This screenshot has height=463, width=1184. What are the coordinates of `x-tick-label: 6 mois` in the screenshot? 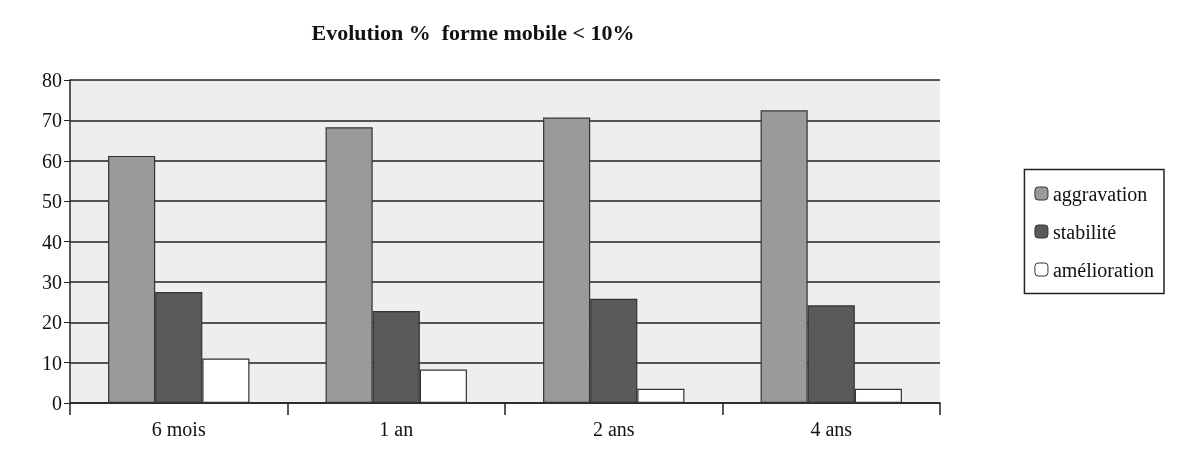 It's located at (178, 429).